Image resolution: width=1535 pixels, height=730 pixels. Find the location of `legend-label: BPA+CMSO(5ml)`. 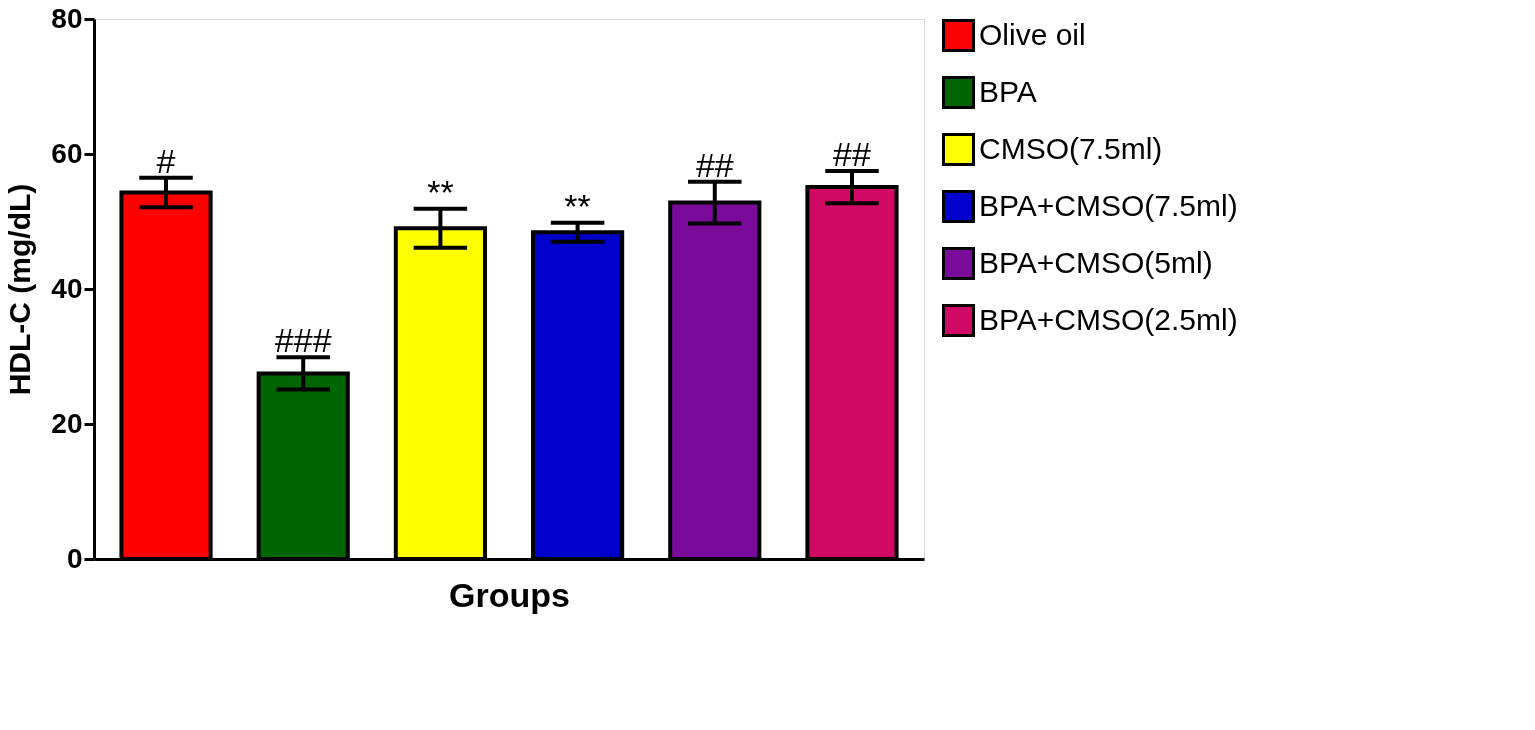

legend-label: BPA+CMSO(5ml) is located at coordinates (1096, 262).